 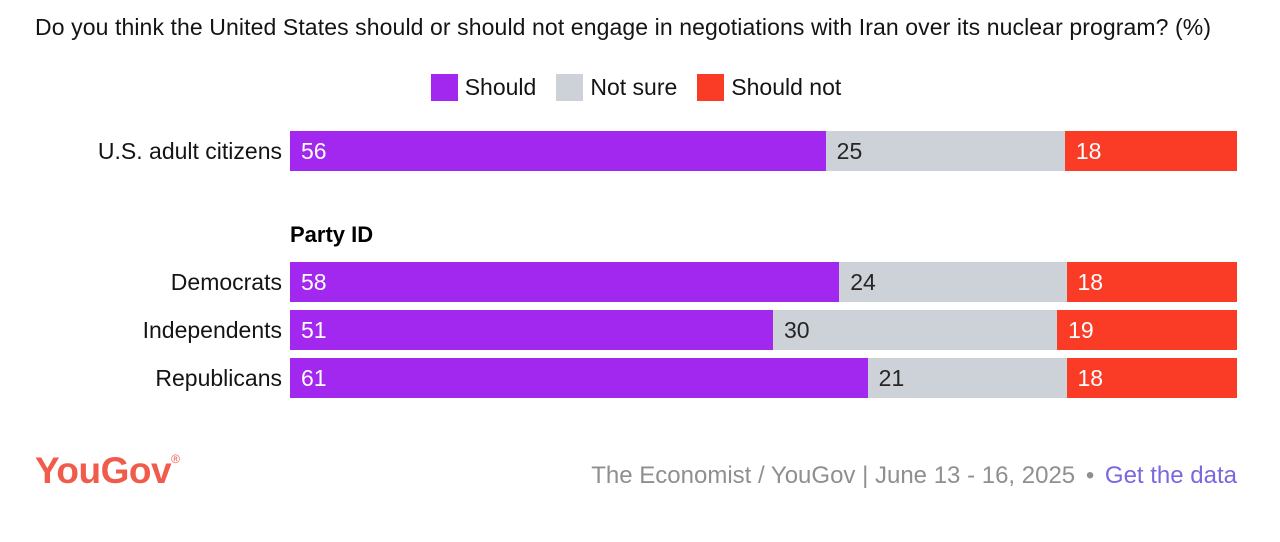 I want to click on stacked-bar: 58 24 18, so click(x=763, y=282).